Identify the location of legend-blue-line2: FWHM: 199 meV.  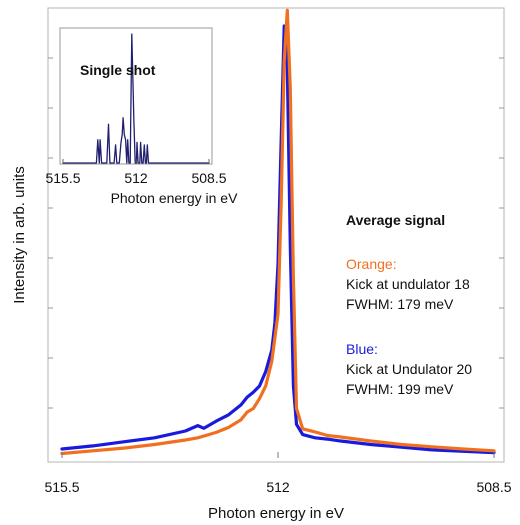
(400, 389).